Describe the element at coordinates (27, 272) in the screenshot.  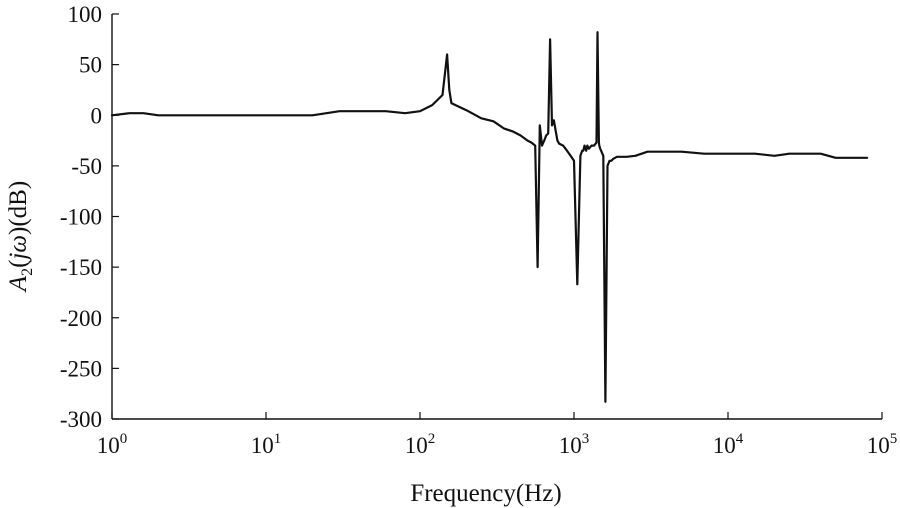
I see `y-axis-title-sub: 2` at that location.